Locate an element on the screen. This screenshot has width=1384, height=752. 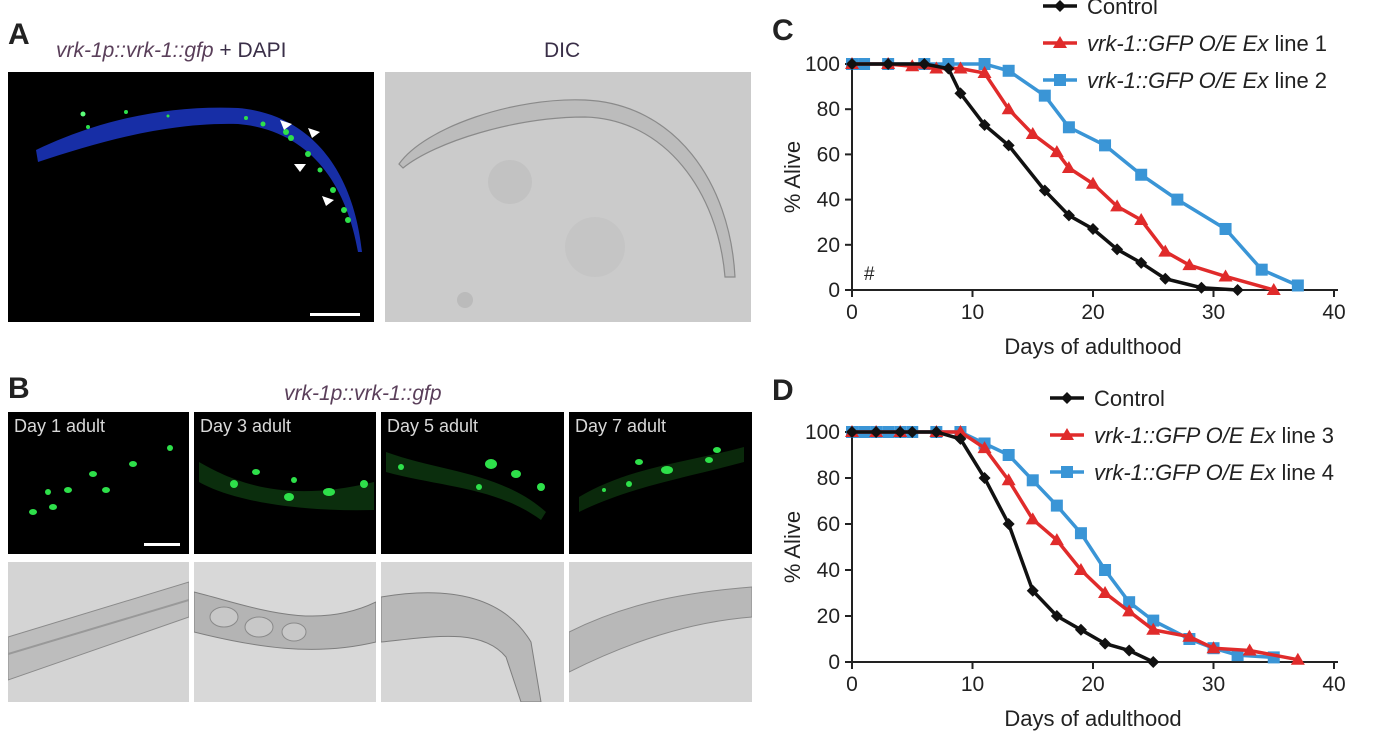
legend-entry: vrk-1::GFP O/E Ex line 2 is located at coordinates (1185, 80).